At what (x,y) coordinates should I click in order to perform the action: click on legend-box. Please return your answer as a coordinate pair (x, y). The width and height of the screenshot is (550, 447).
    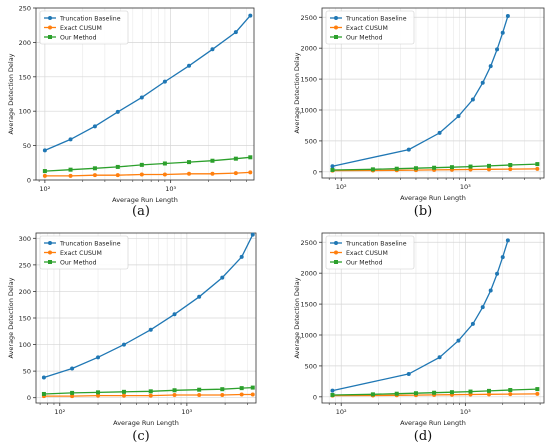
    Looking at the image, I should click on (84, 252).